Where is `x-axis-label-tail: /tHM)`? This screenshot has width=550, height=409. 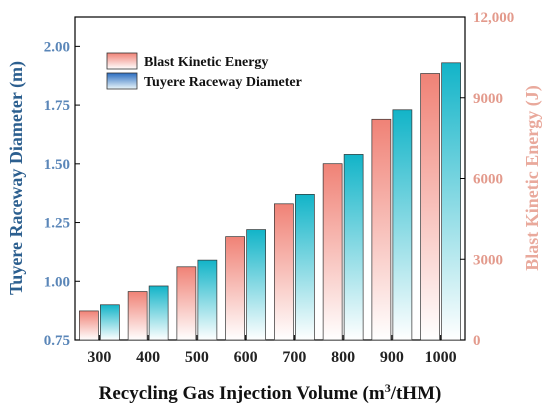
x-axis-label-tail: /tHM) is located at coordinates (416, 393).